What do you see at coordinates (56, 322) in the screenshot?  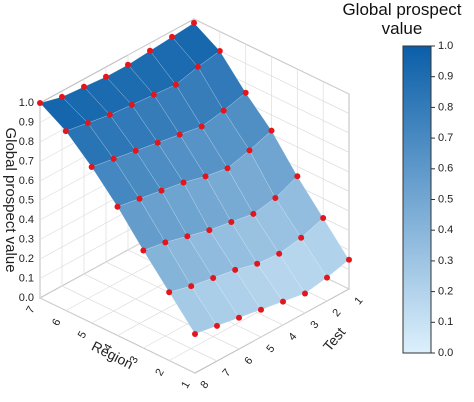 I see `region-tick-label: 6` at bounding box center [56, 322].